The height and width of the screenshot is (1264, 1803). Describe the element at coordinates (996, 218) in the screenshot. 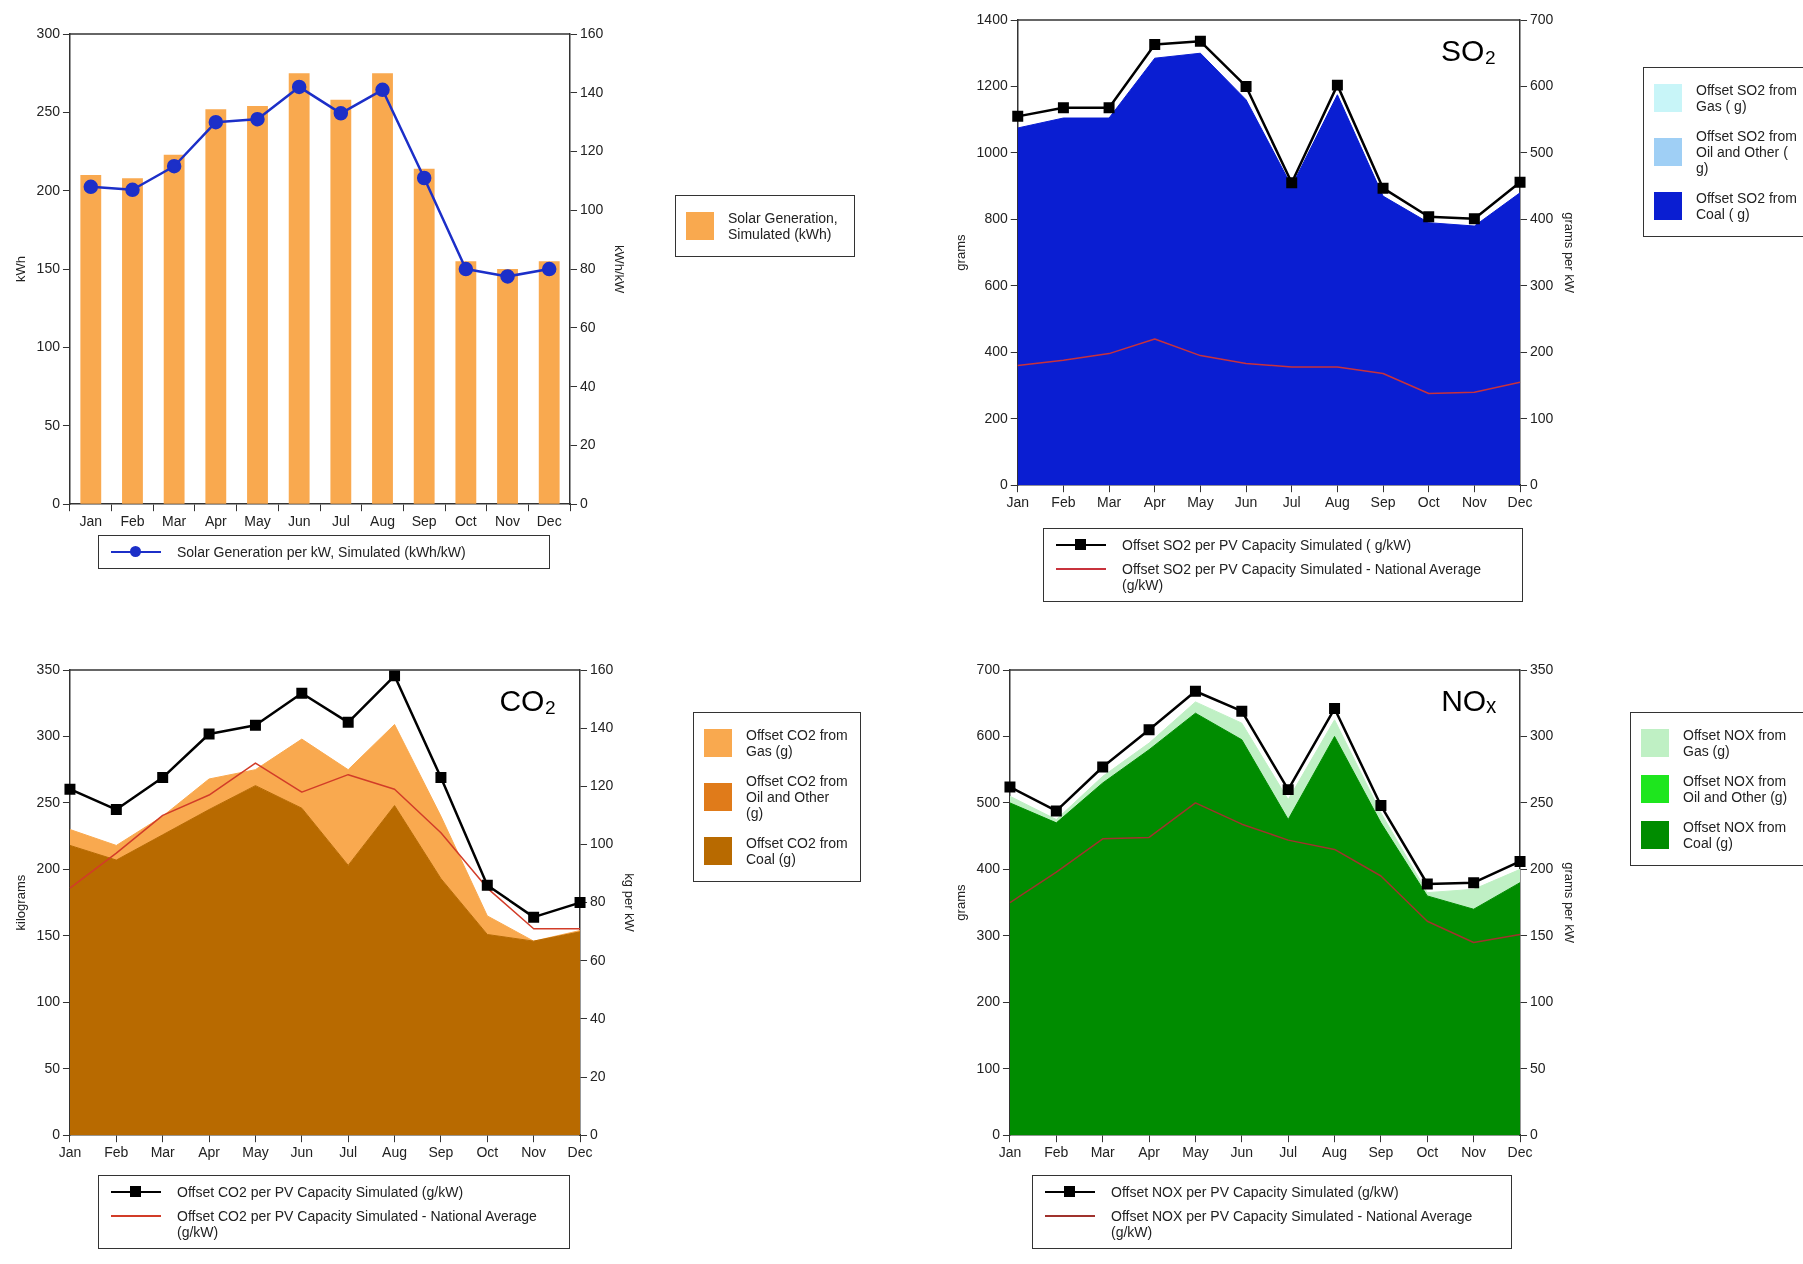

I see `y-tick-label: 800` at that location.